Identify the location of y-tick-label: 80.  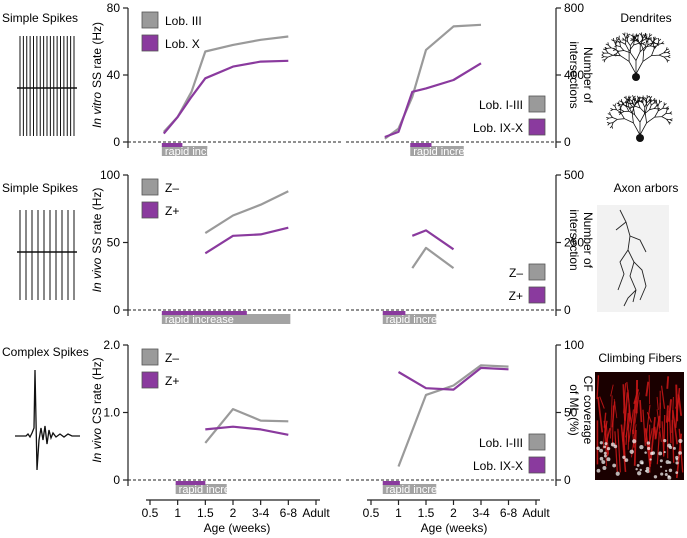
(114, 8).